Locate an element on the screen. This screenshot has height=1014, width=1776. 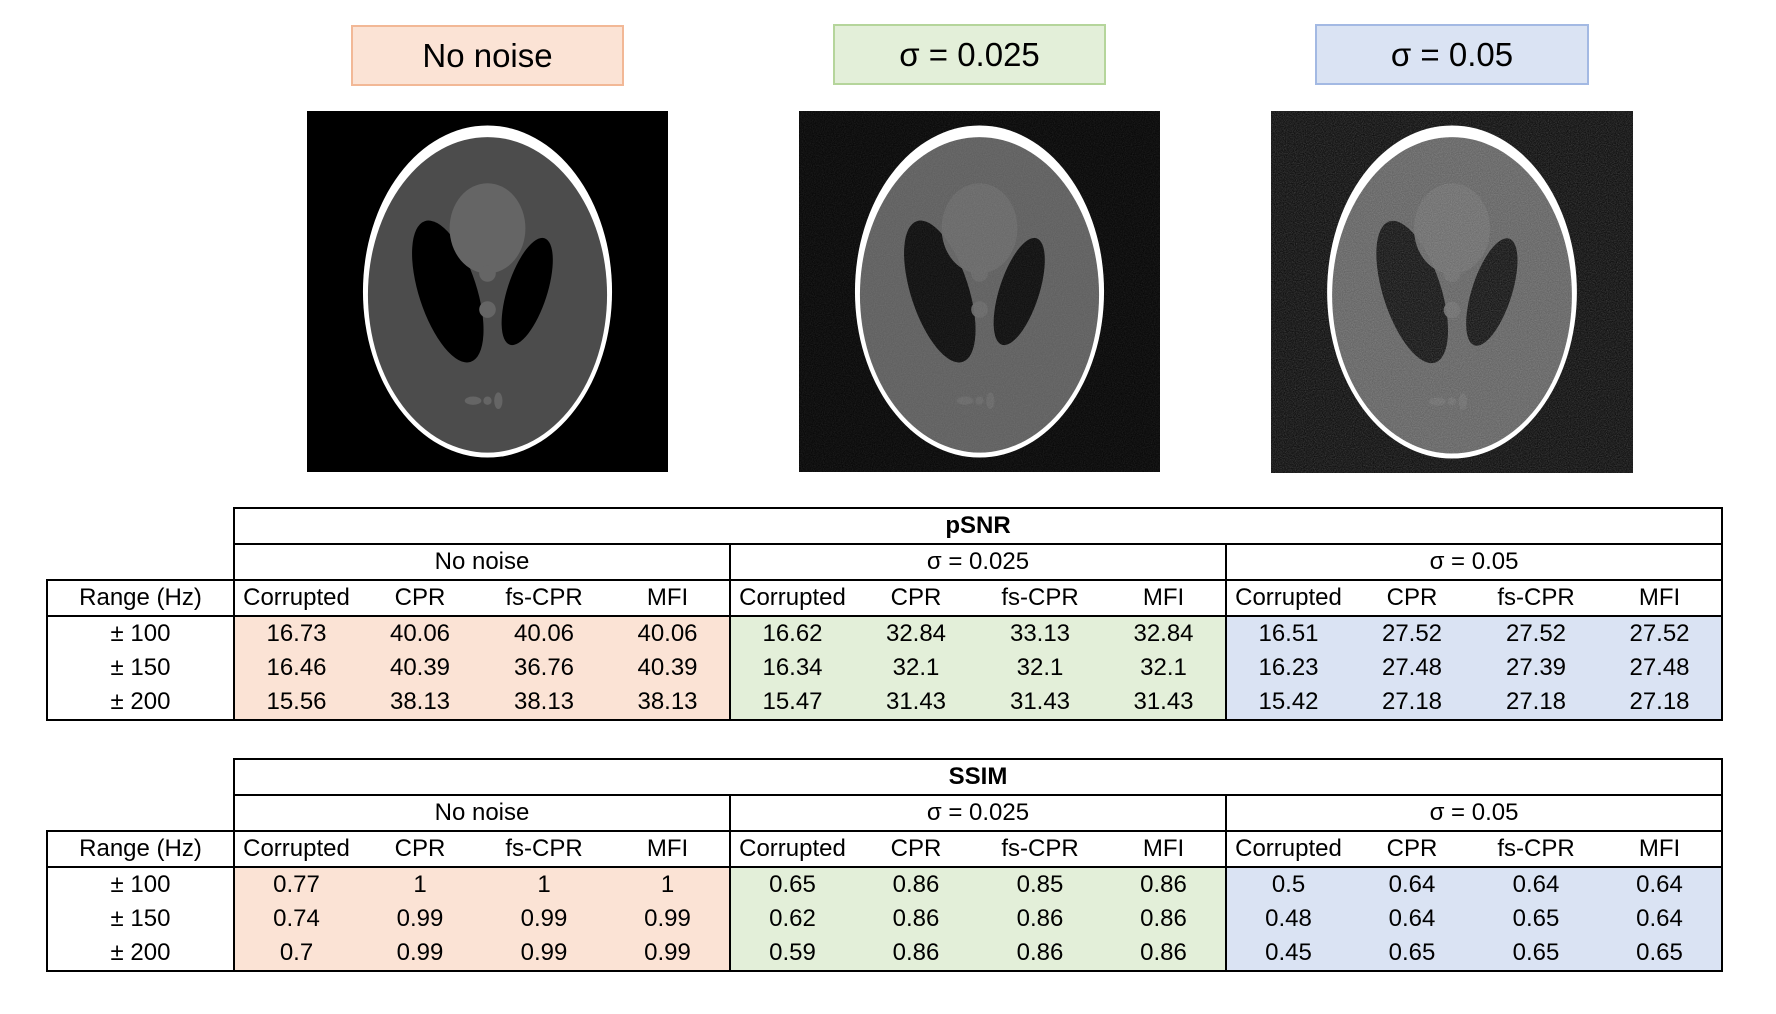
value-cell: 0.74 is located at coordinates (296, 919).